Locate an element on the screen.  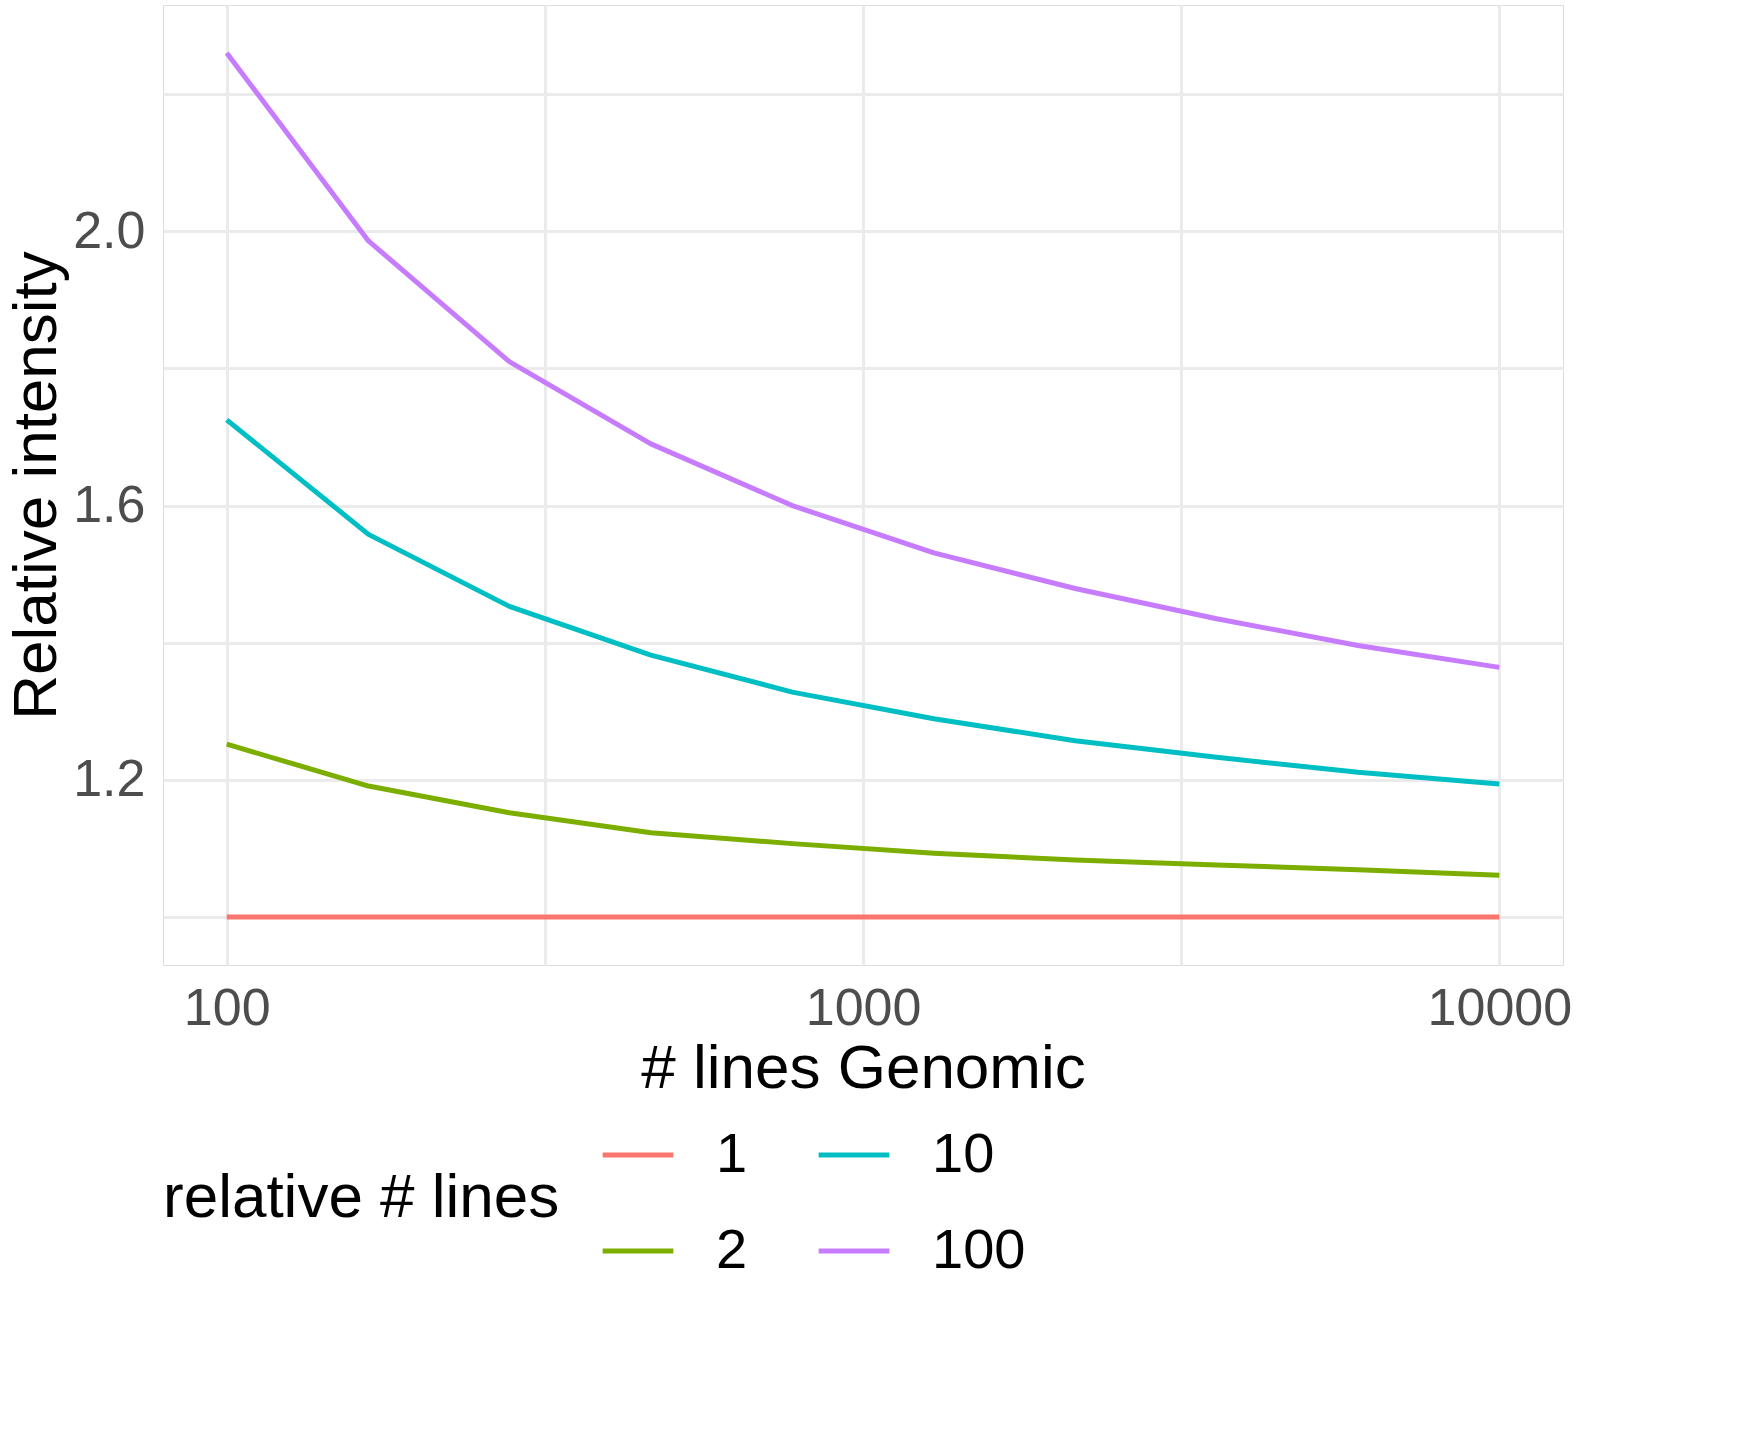
y-tick-label: 2.0 is located at coordinates (109, 229).